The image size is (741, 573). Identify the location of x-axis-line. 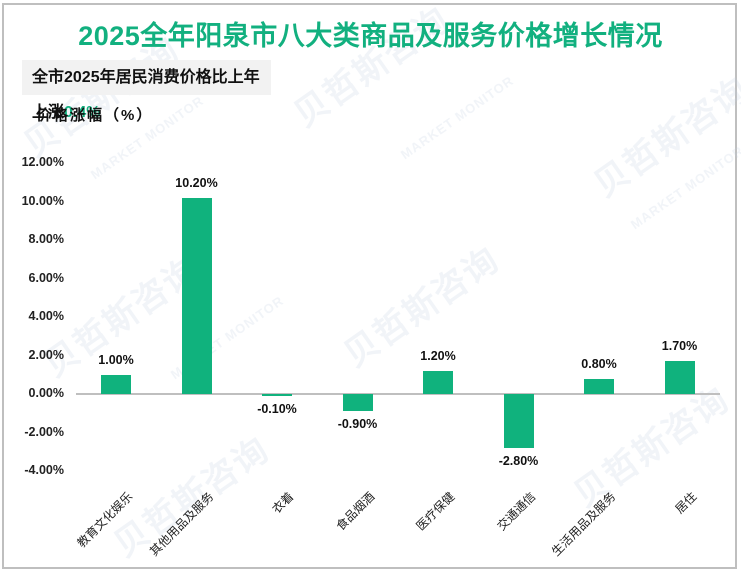
(398, 394).